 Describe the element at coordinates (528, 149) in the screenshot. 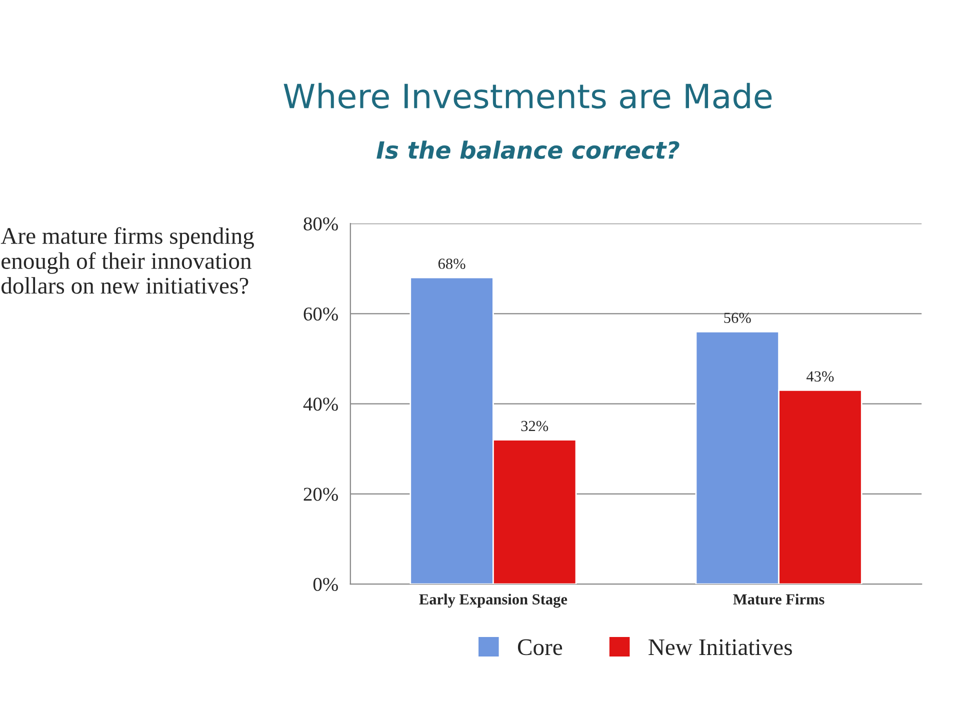

I see `chart-subtitle: Is the balance correct?` at that location.